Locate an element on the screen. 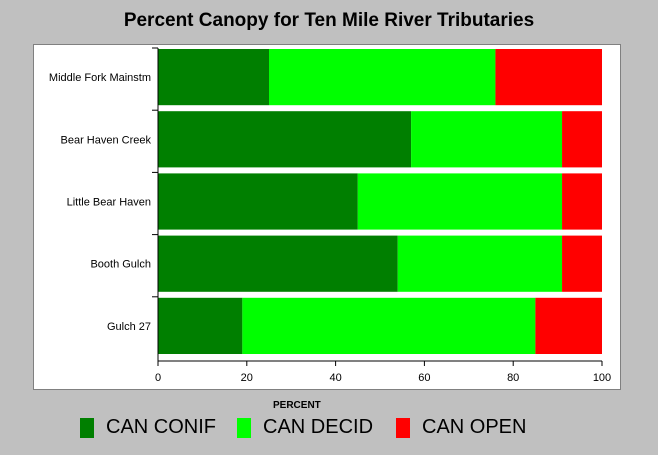 Image resolution: width=658 pixels, height=455 pixels. y-tick-label: Gulch 27 is located at coordinates (129, 327).